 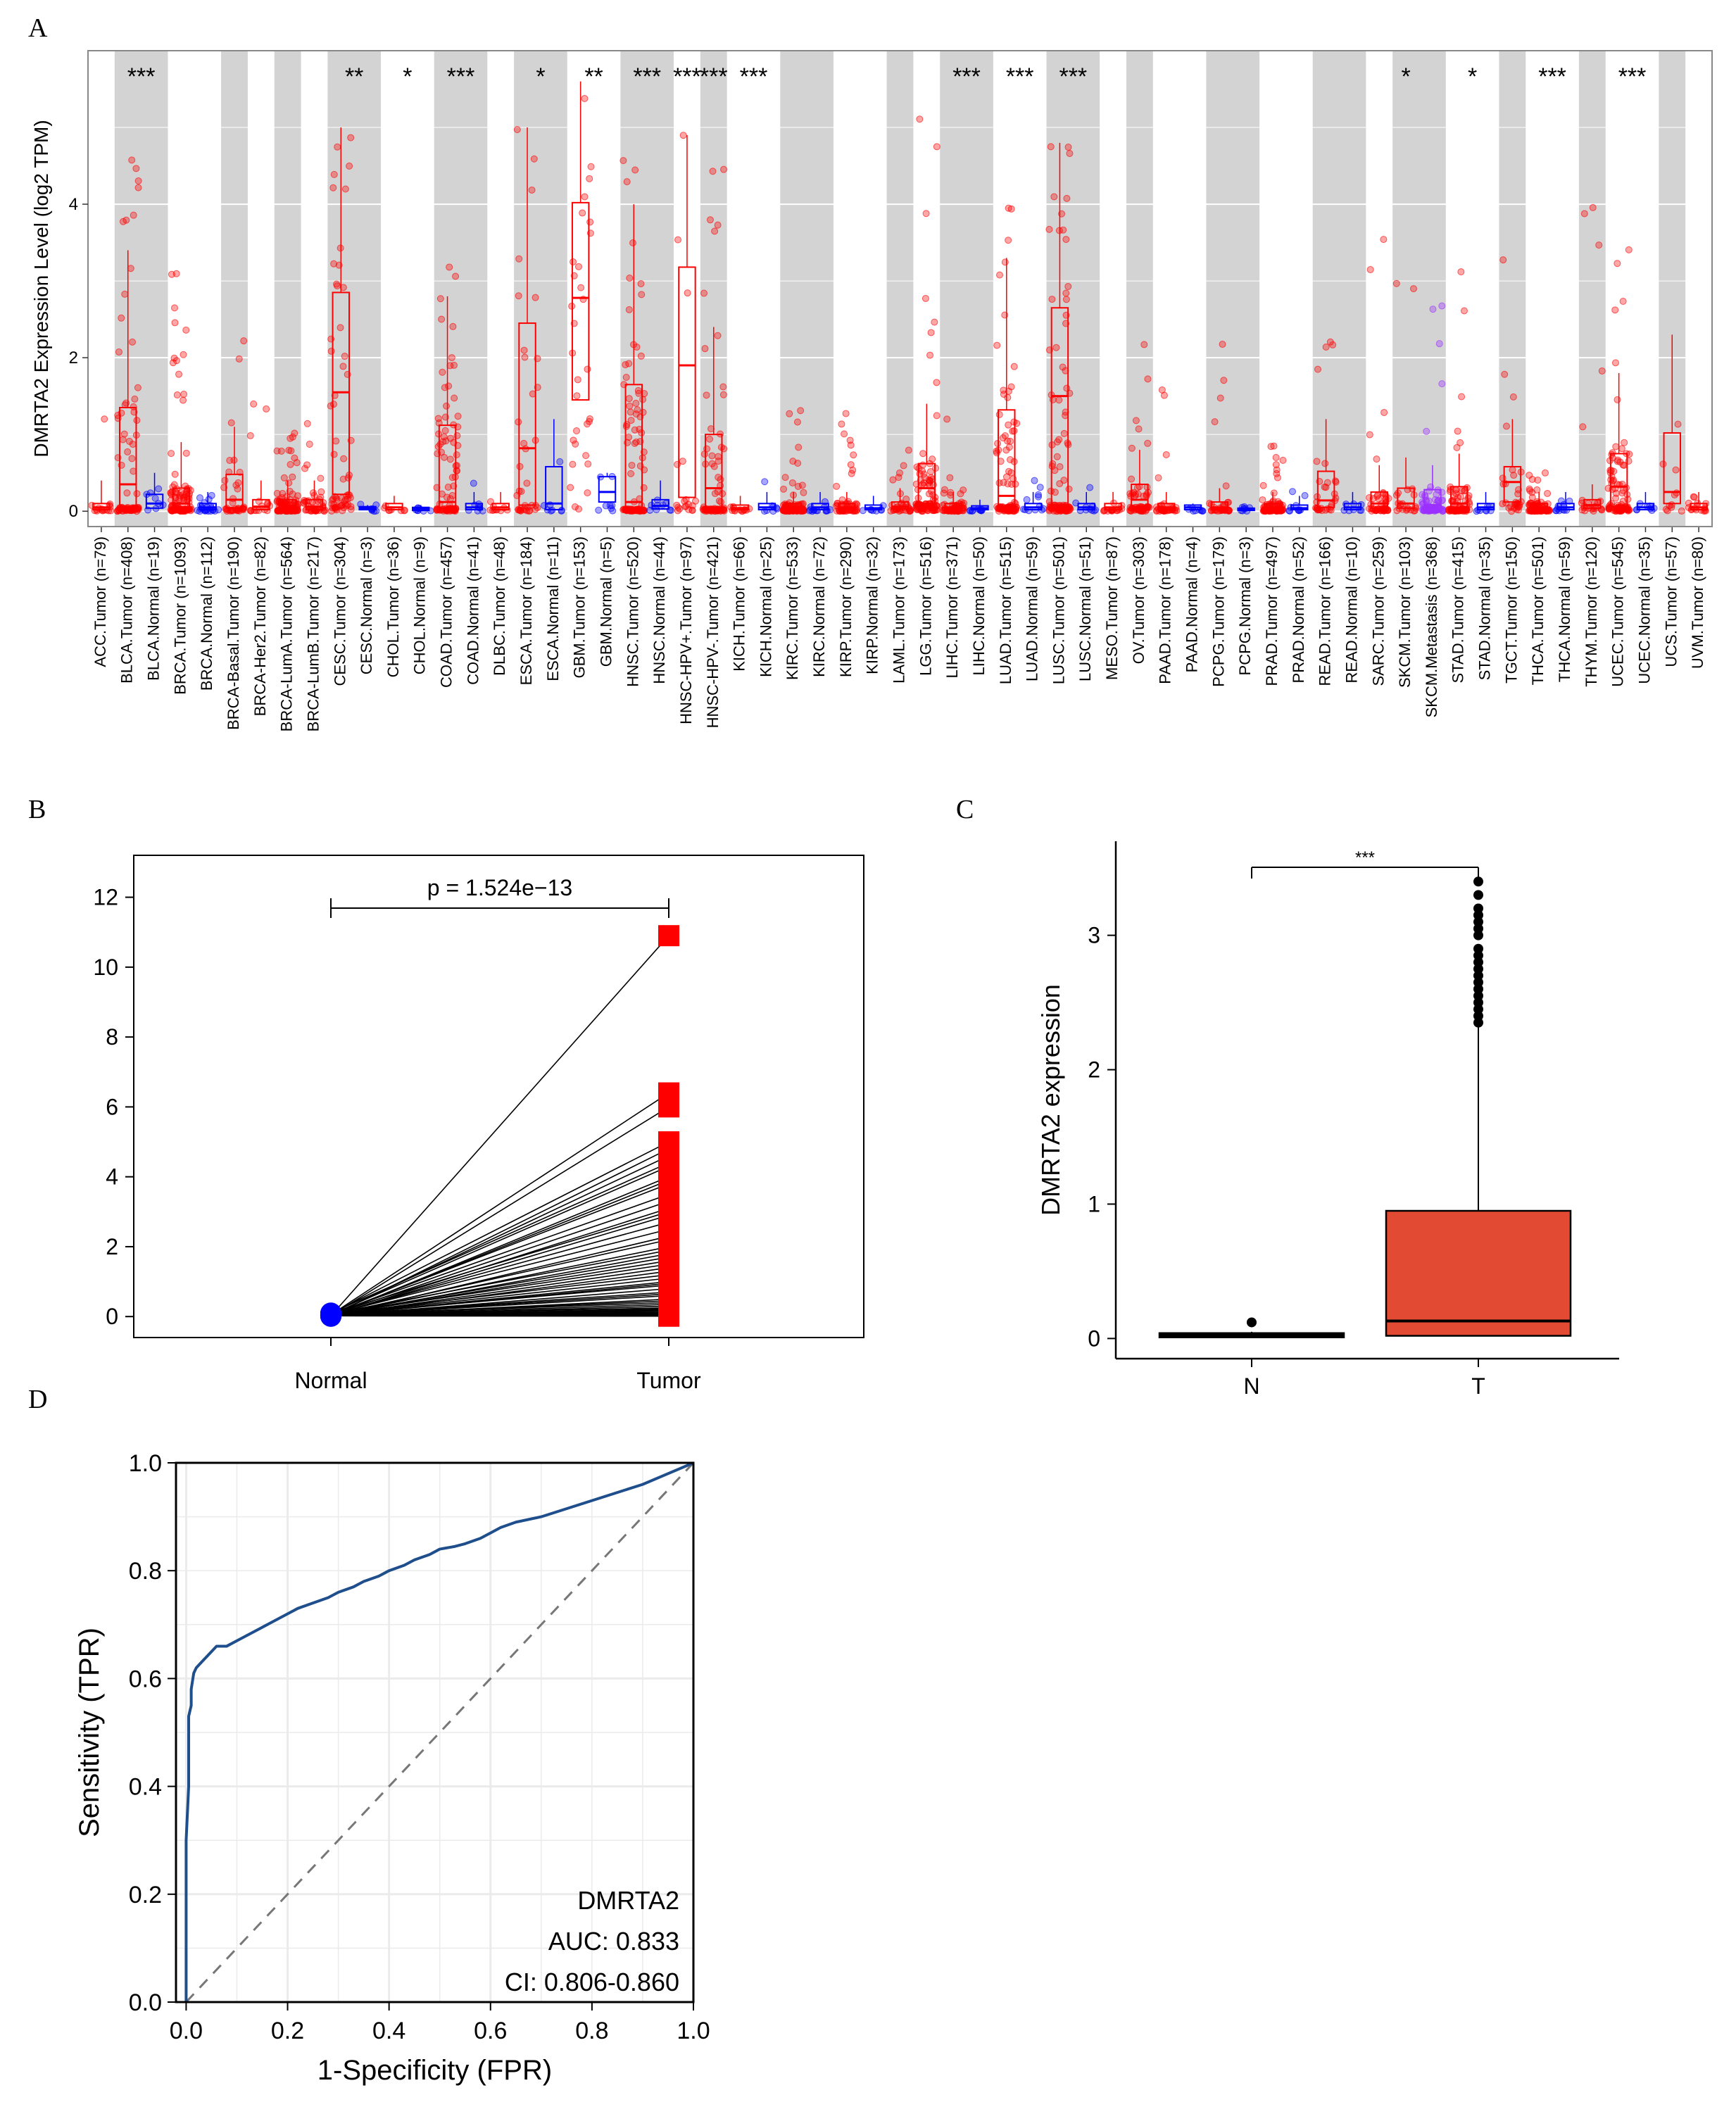 I want to click on x-tick-label: OV.Tumor (n=303), so click(x=1138, y=600).